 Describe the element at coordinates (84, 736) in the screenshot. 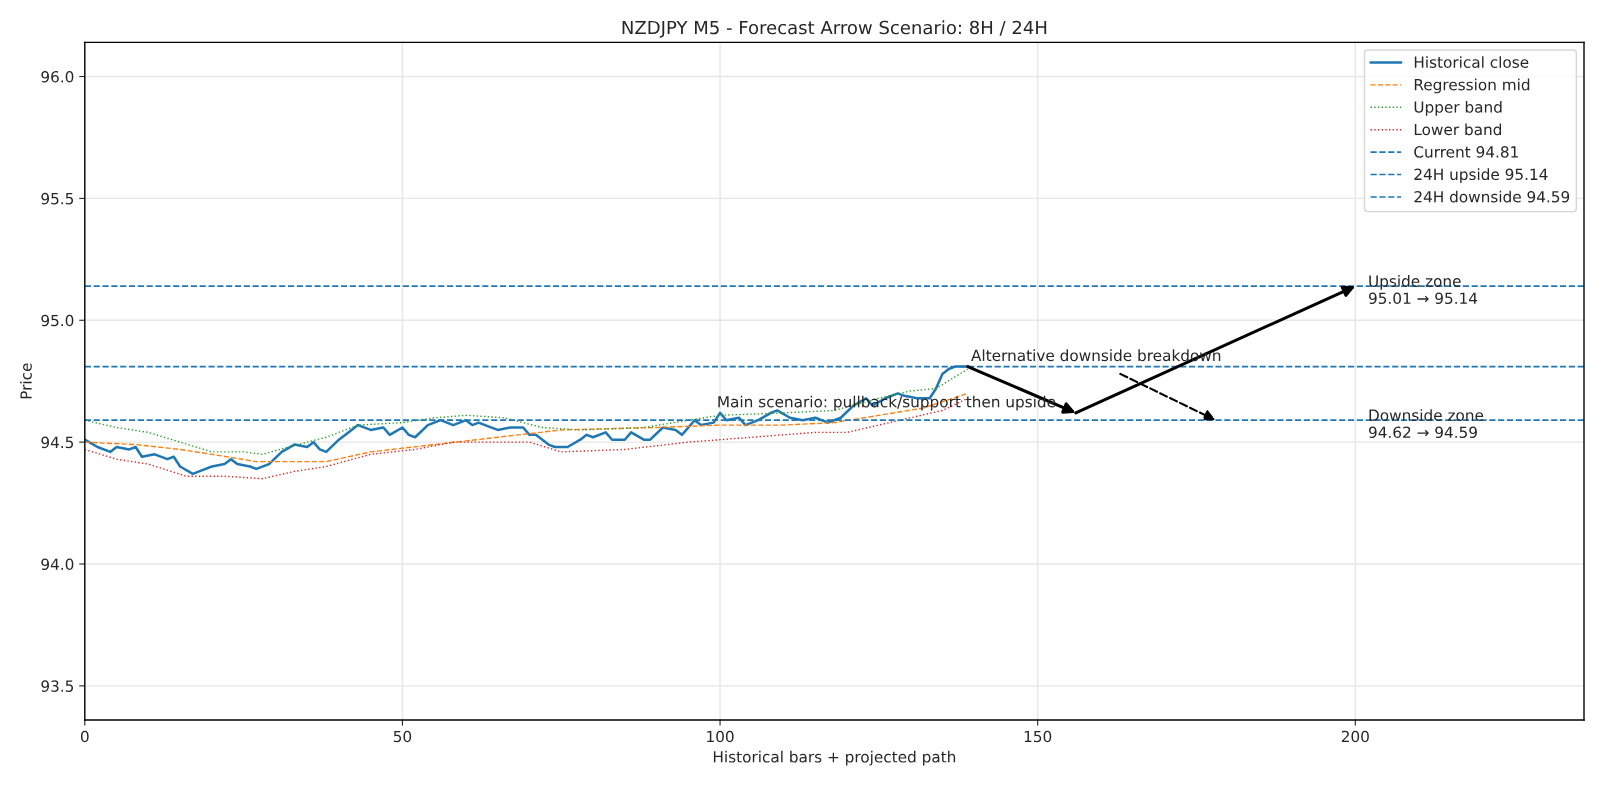

I see `x-tick-label: 0` at that location.